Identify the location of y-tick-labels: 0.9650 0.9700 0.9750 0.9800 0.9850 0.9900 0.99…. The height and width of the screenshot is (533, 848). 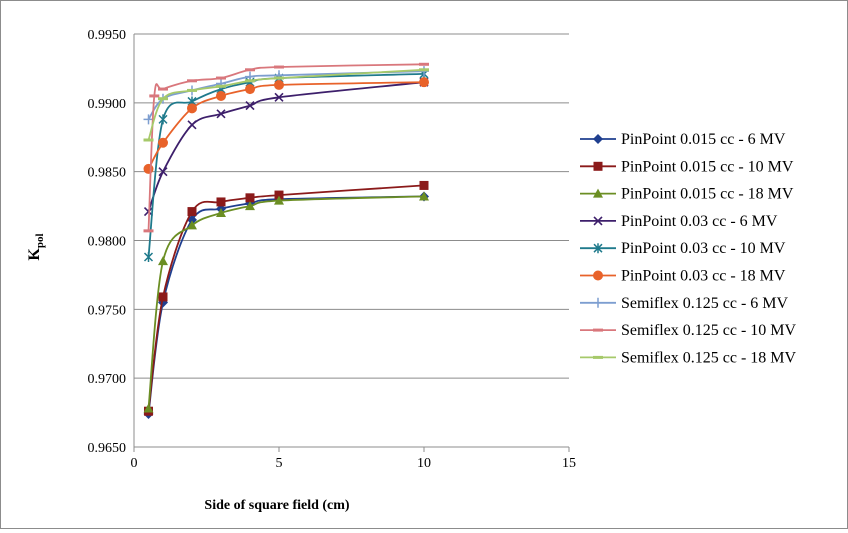
(107, 242).